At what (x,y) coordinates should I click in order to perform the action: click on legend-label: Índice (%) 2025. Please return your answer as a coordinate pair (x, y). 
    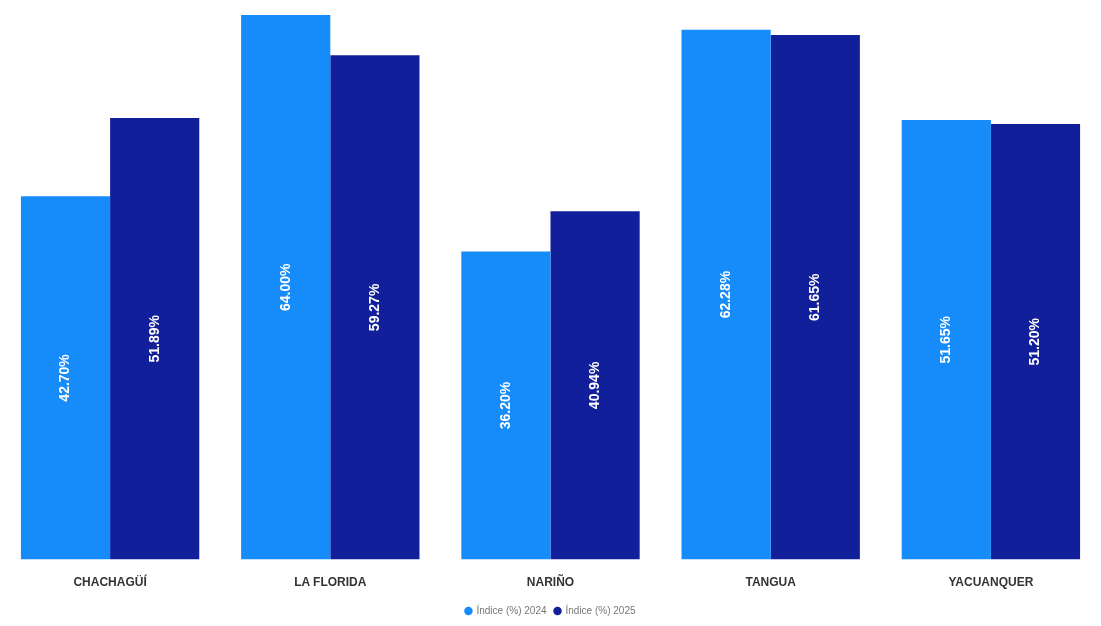
    Looking at the image, I should click on (600, 609).